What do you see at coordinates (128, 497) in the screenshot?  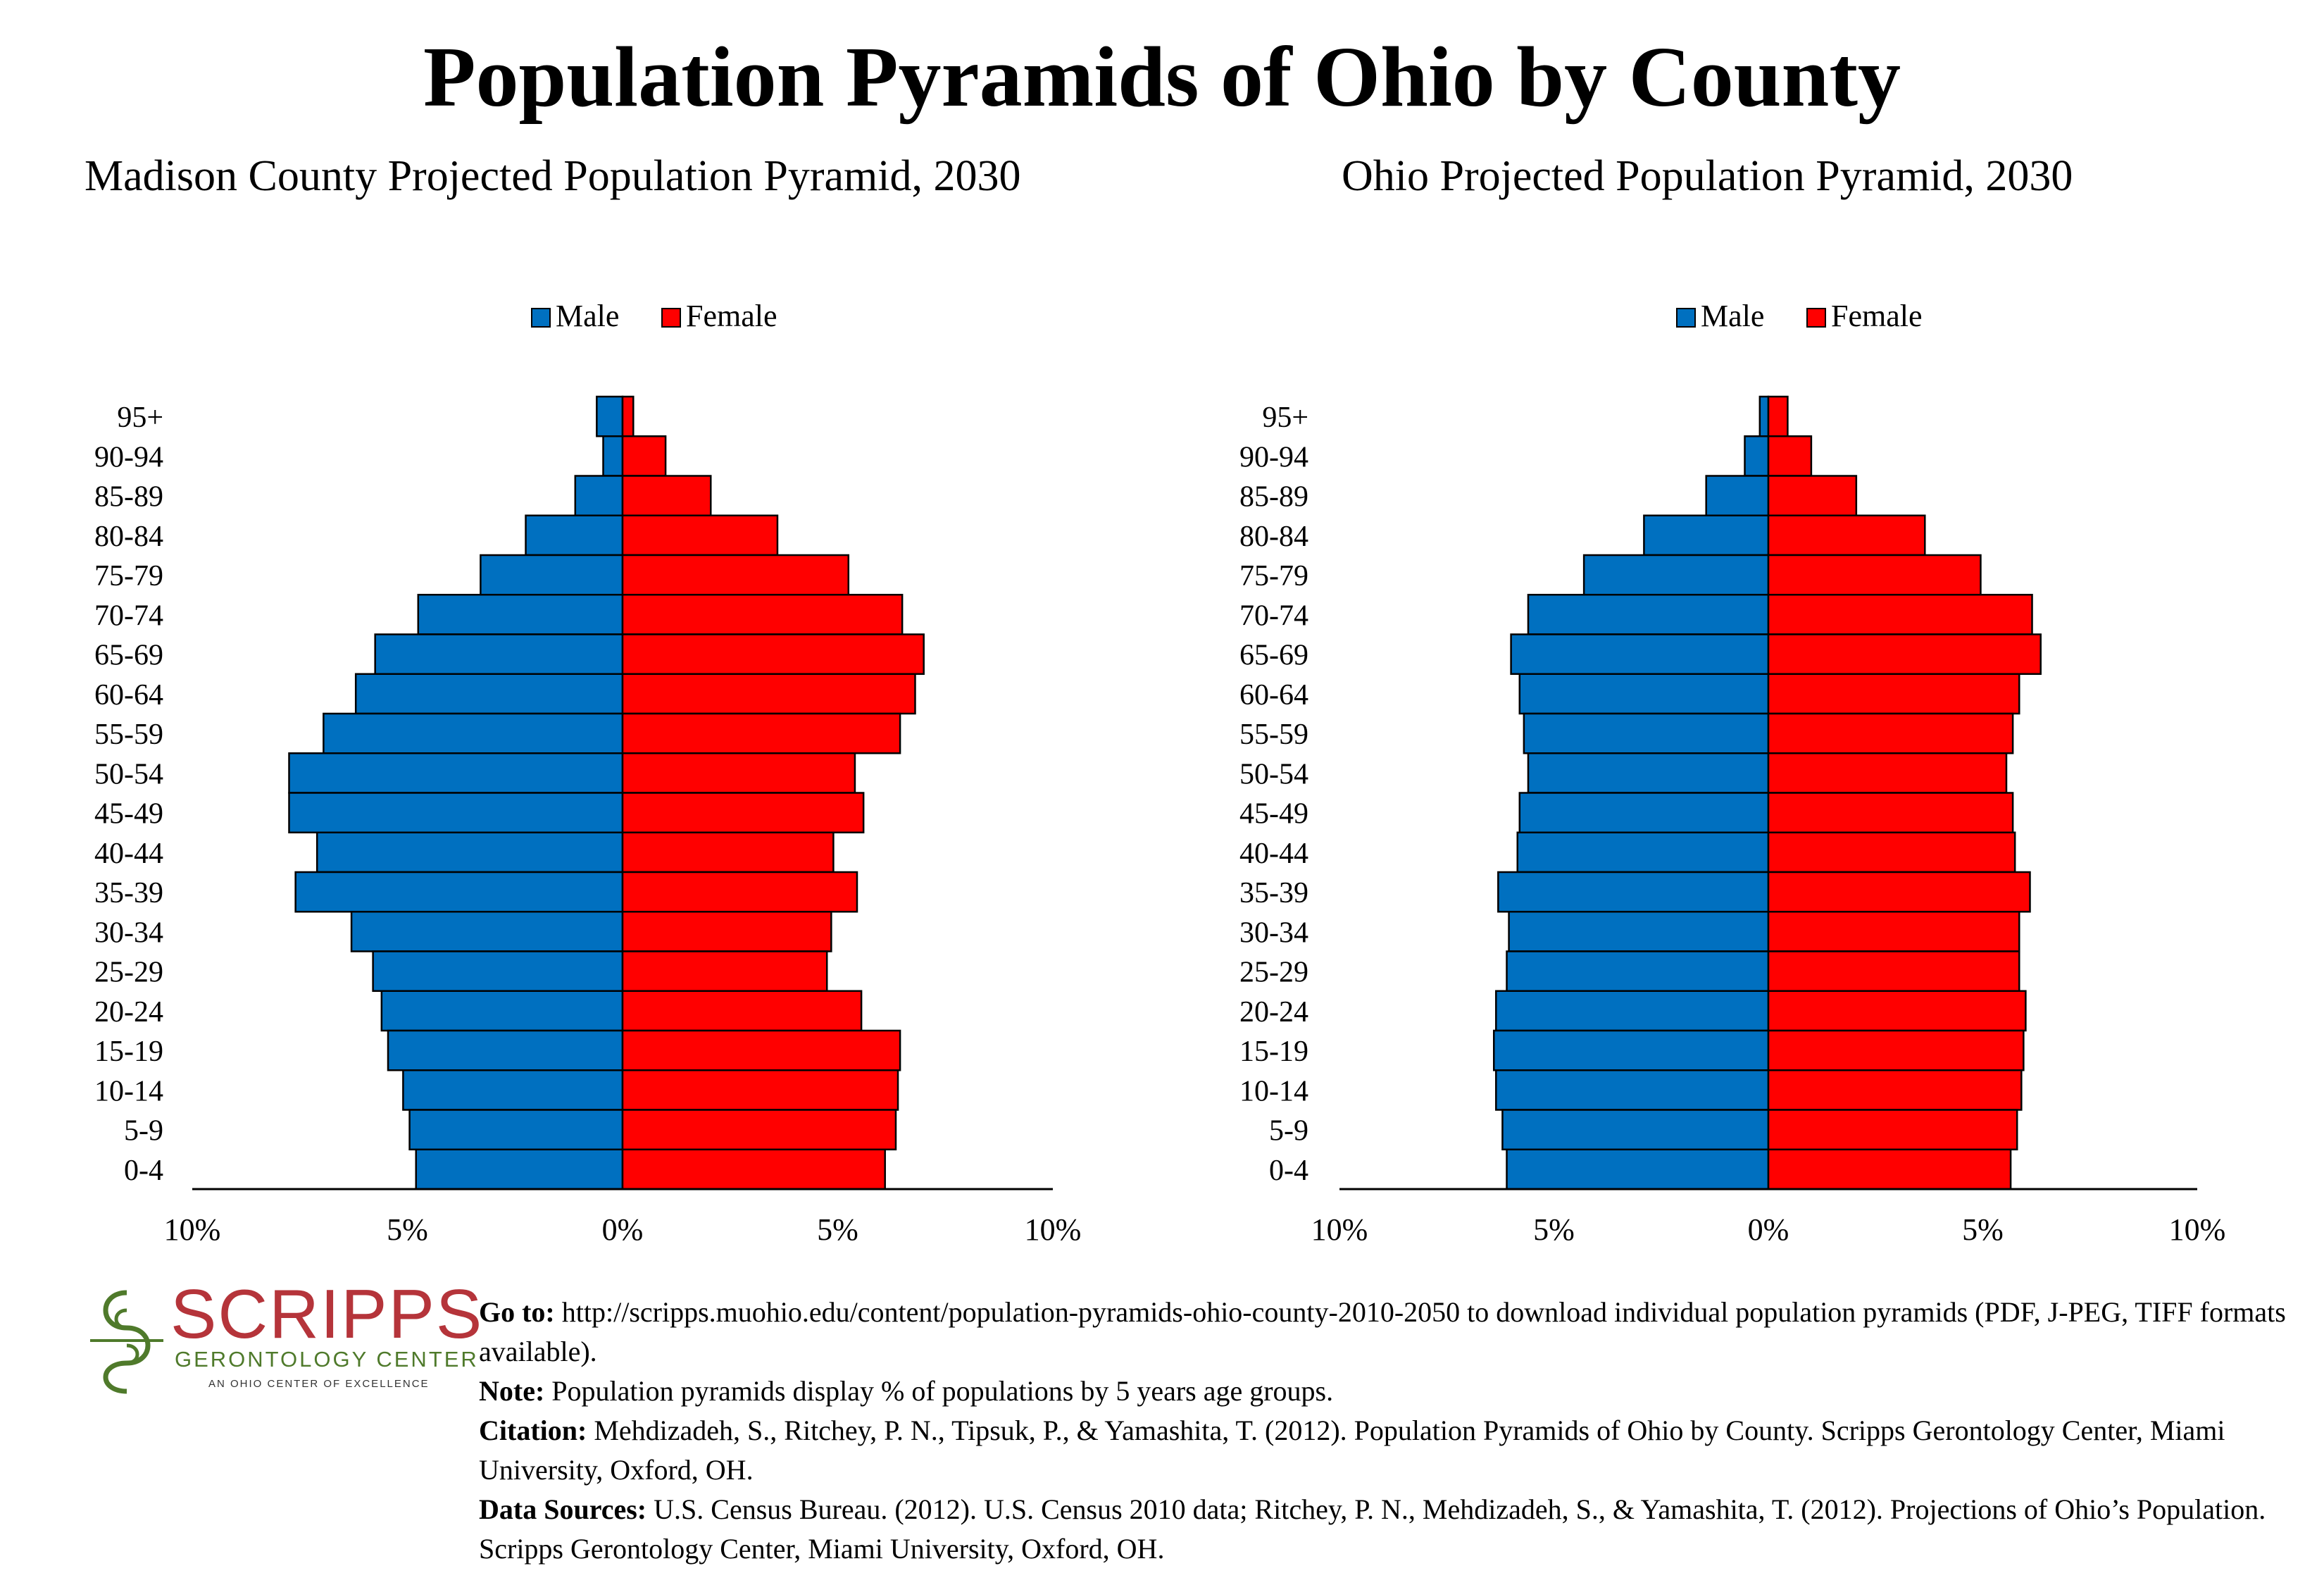 I see `age-label: 85-89` at bounding box center [128, 497].